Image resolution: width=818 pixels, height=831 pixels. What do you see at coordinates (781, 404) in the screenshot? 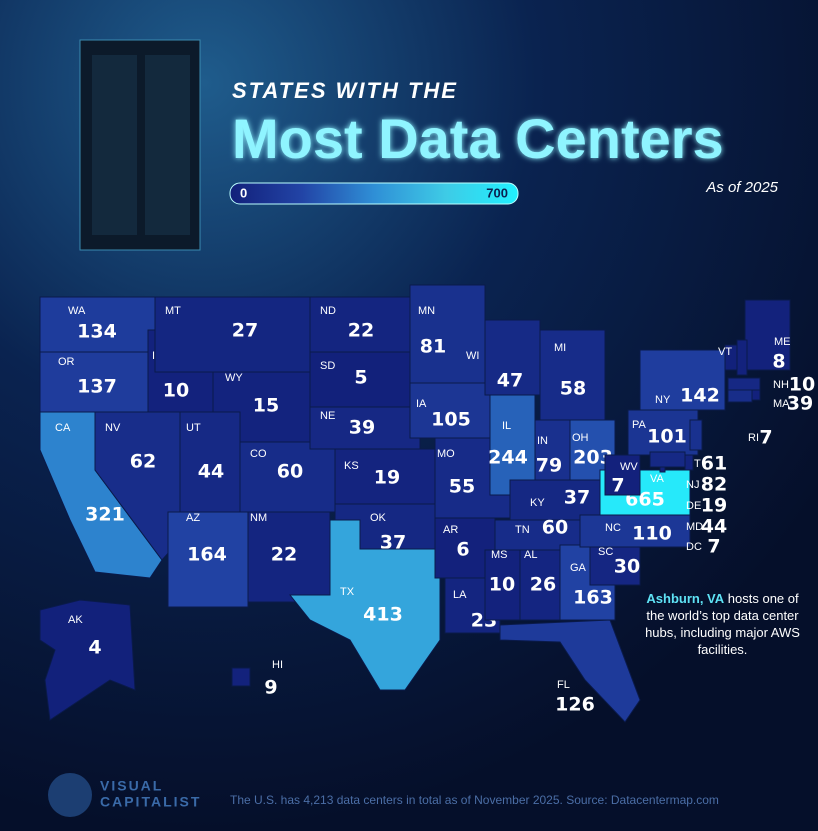
I see `state-abbr: MA` at bounding box center [781, 404].